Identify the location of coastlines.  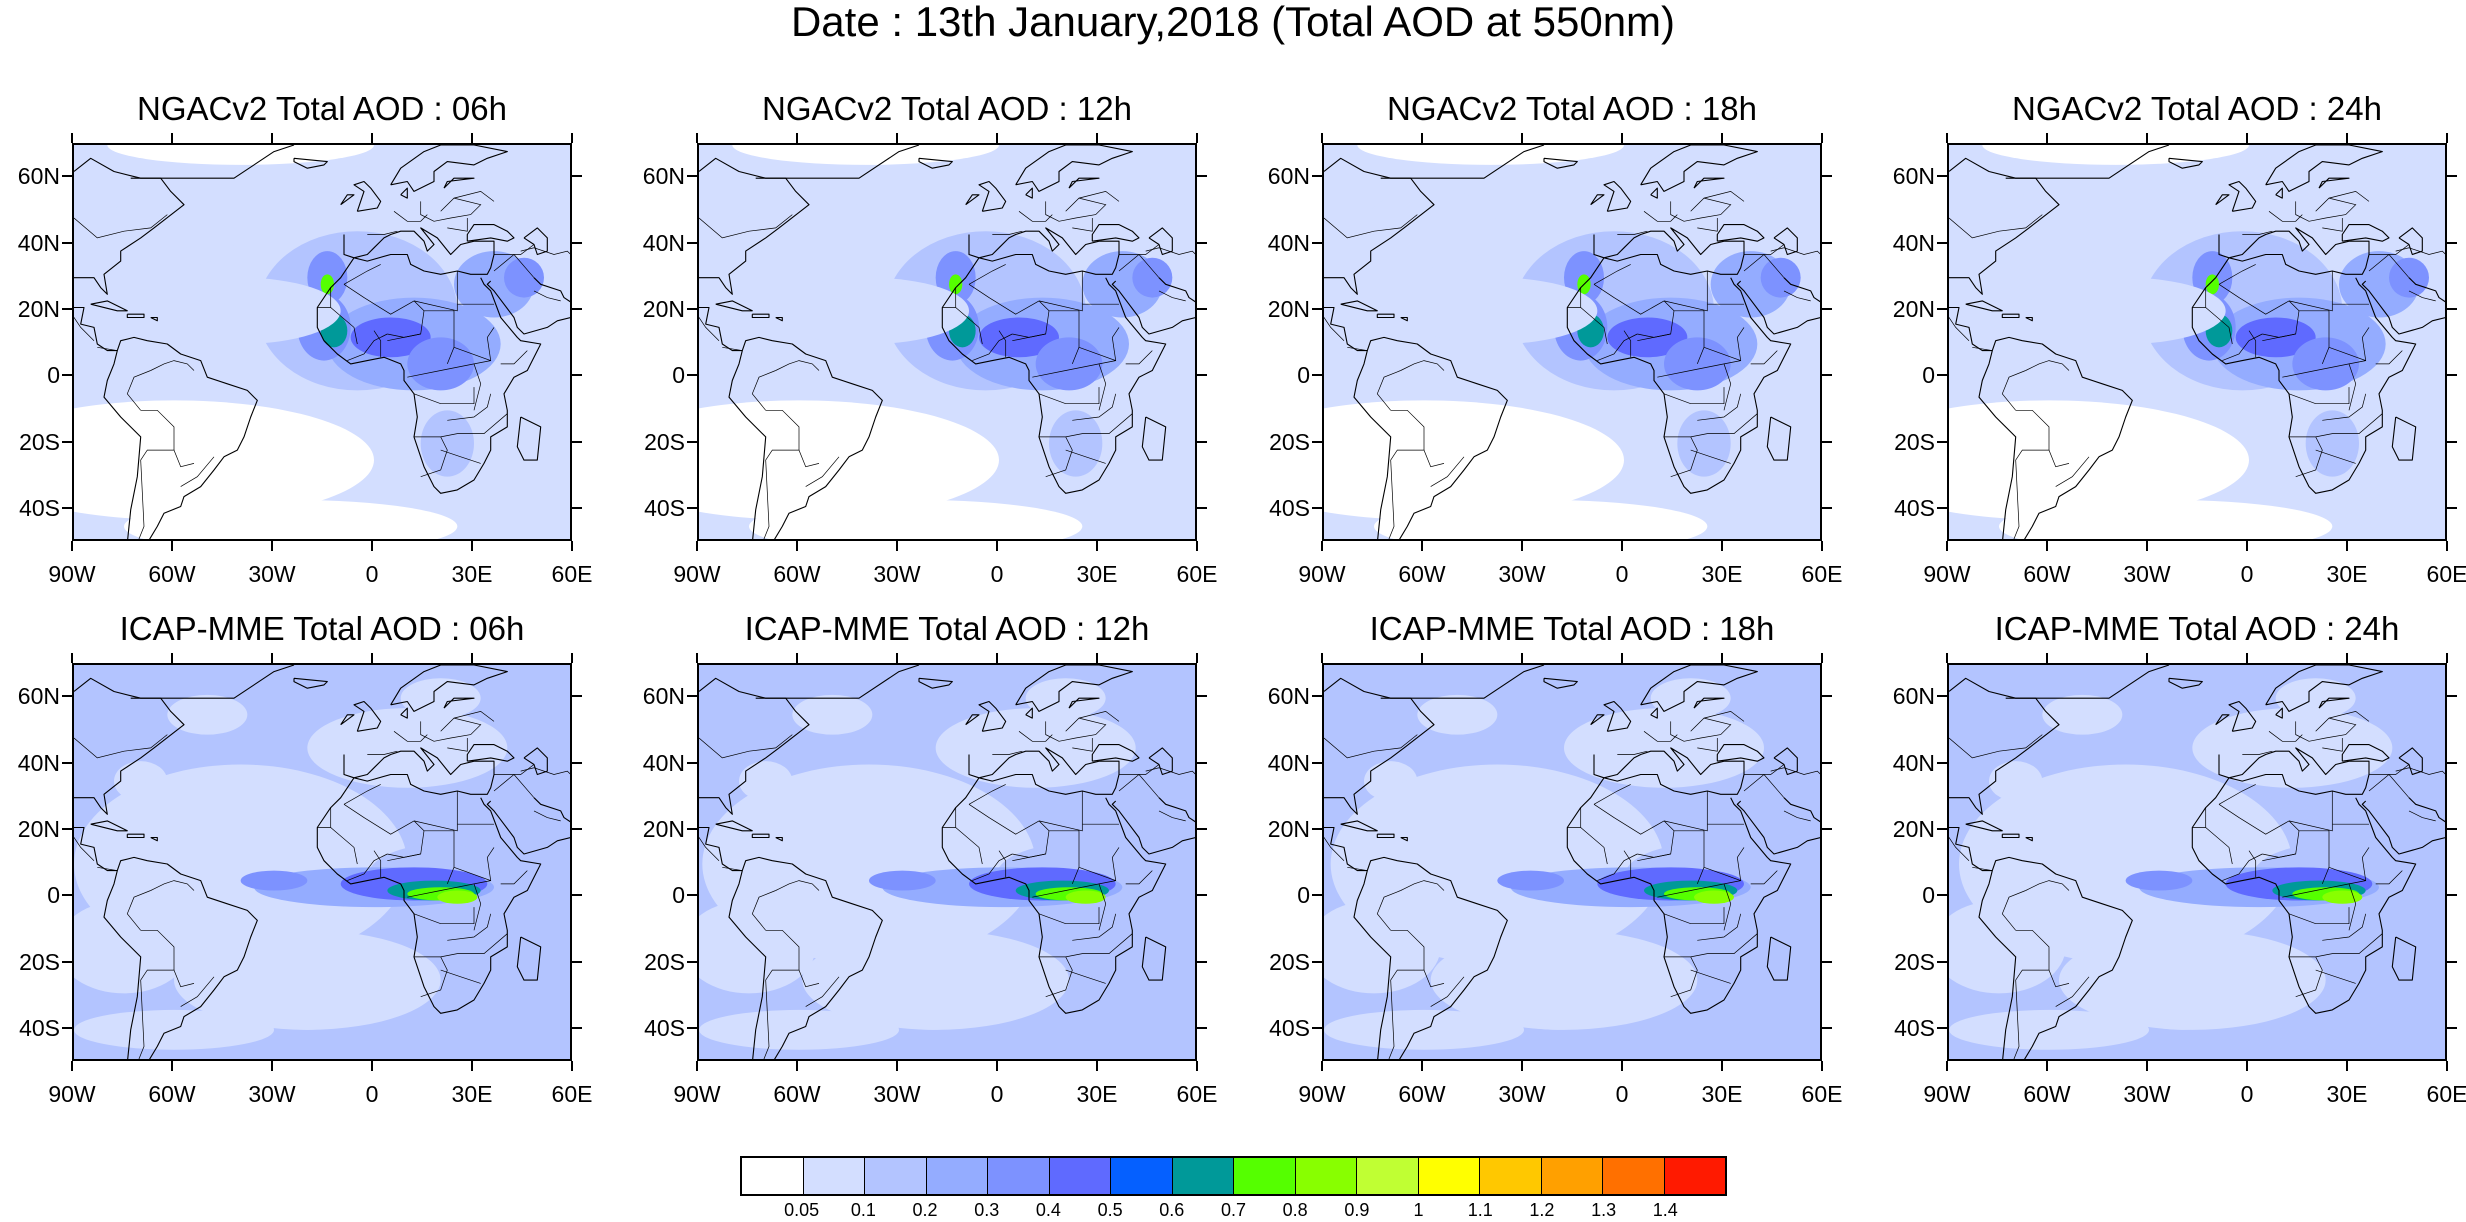
(947, 342).